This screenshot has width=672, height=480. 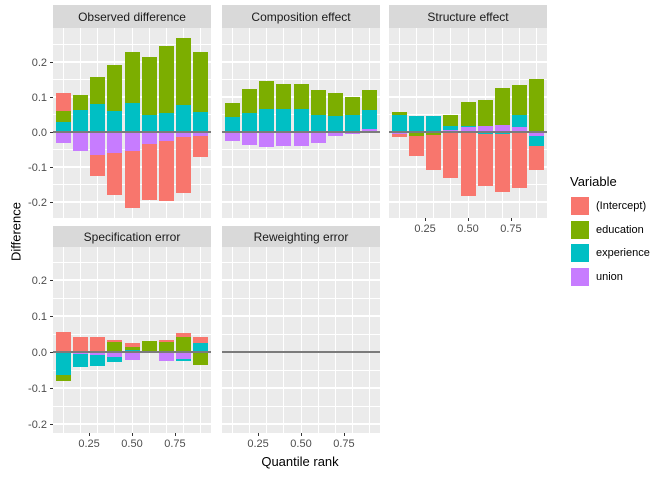 What do you see at coordinates (37, 202) in the screenshot?
I see `y-tick-label: -0.2` at bounding box center [37, 202].